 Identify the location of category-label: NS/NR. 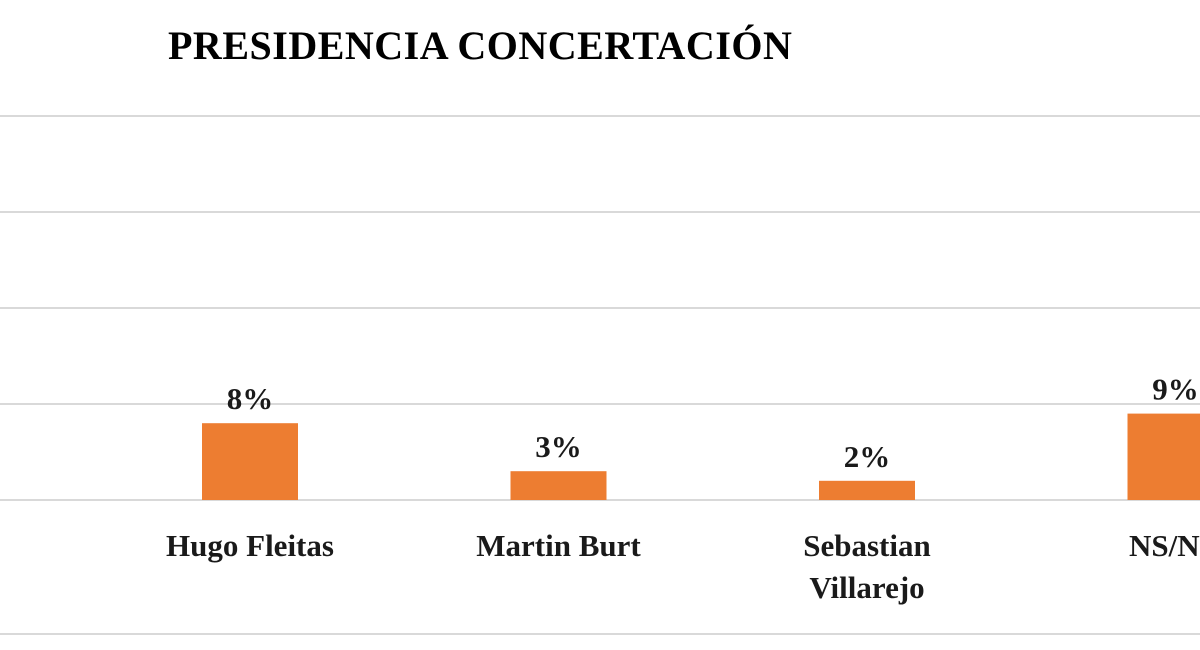
(1164, 545).